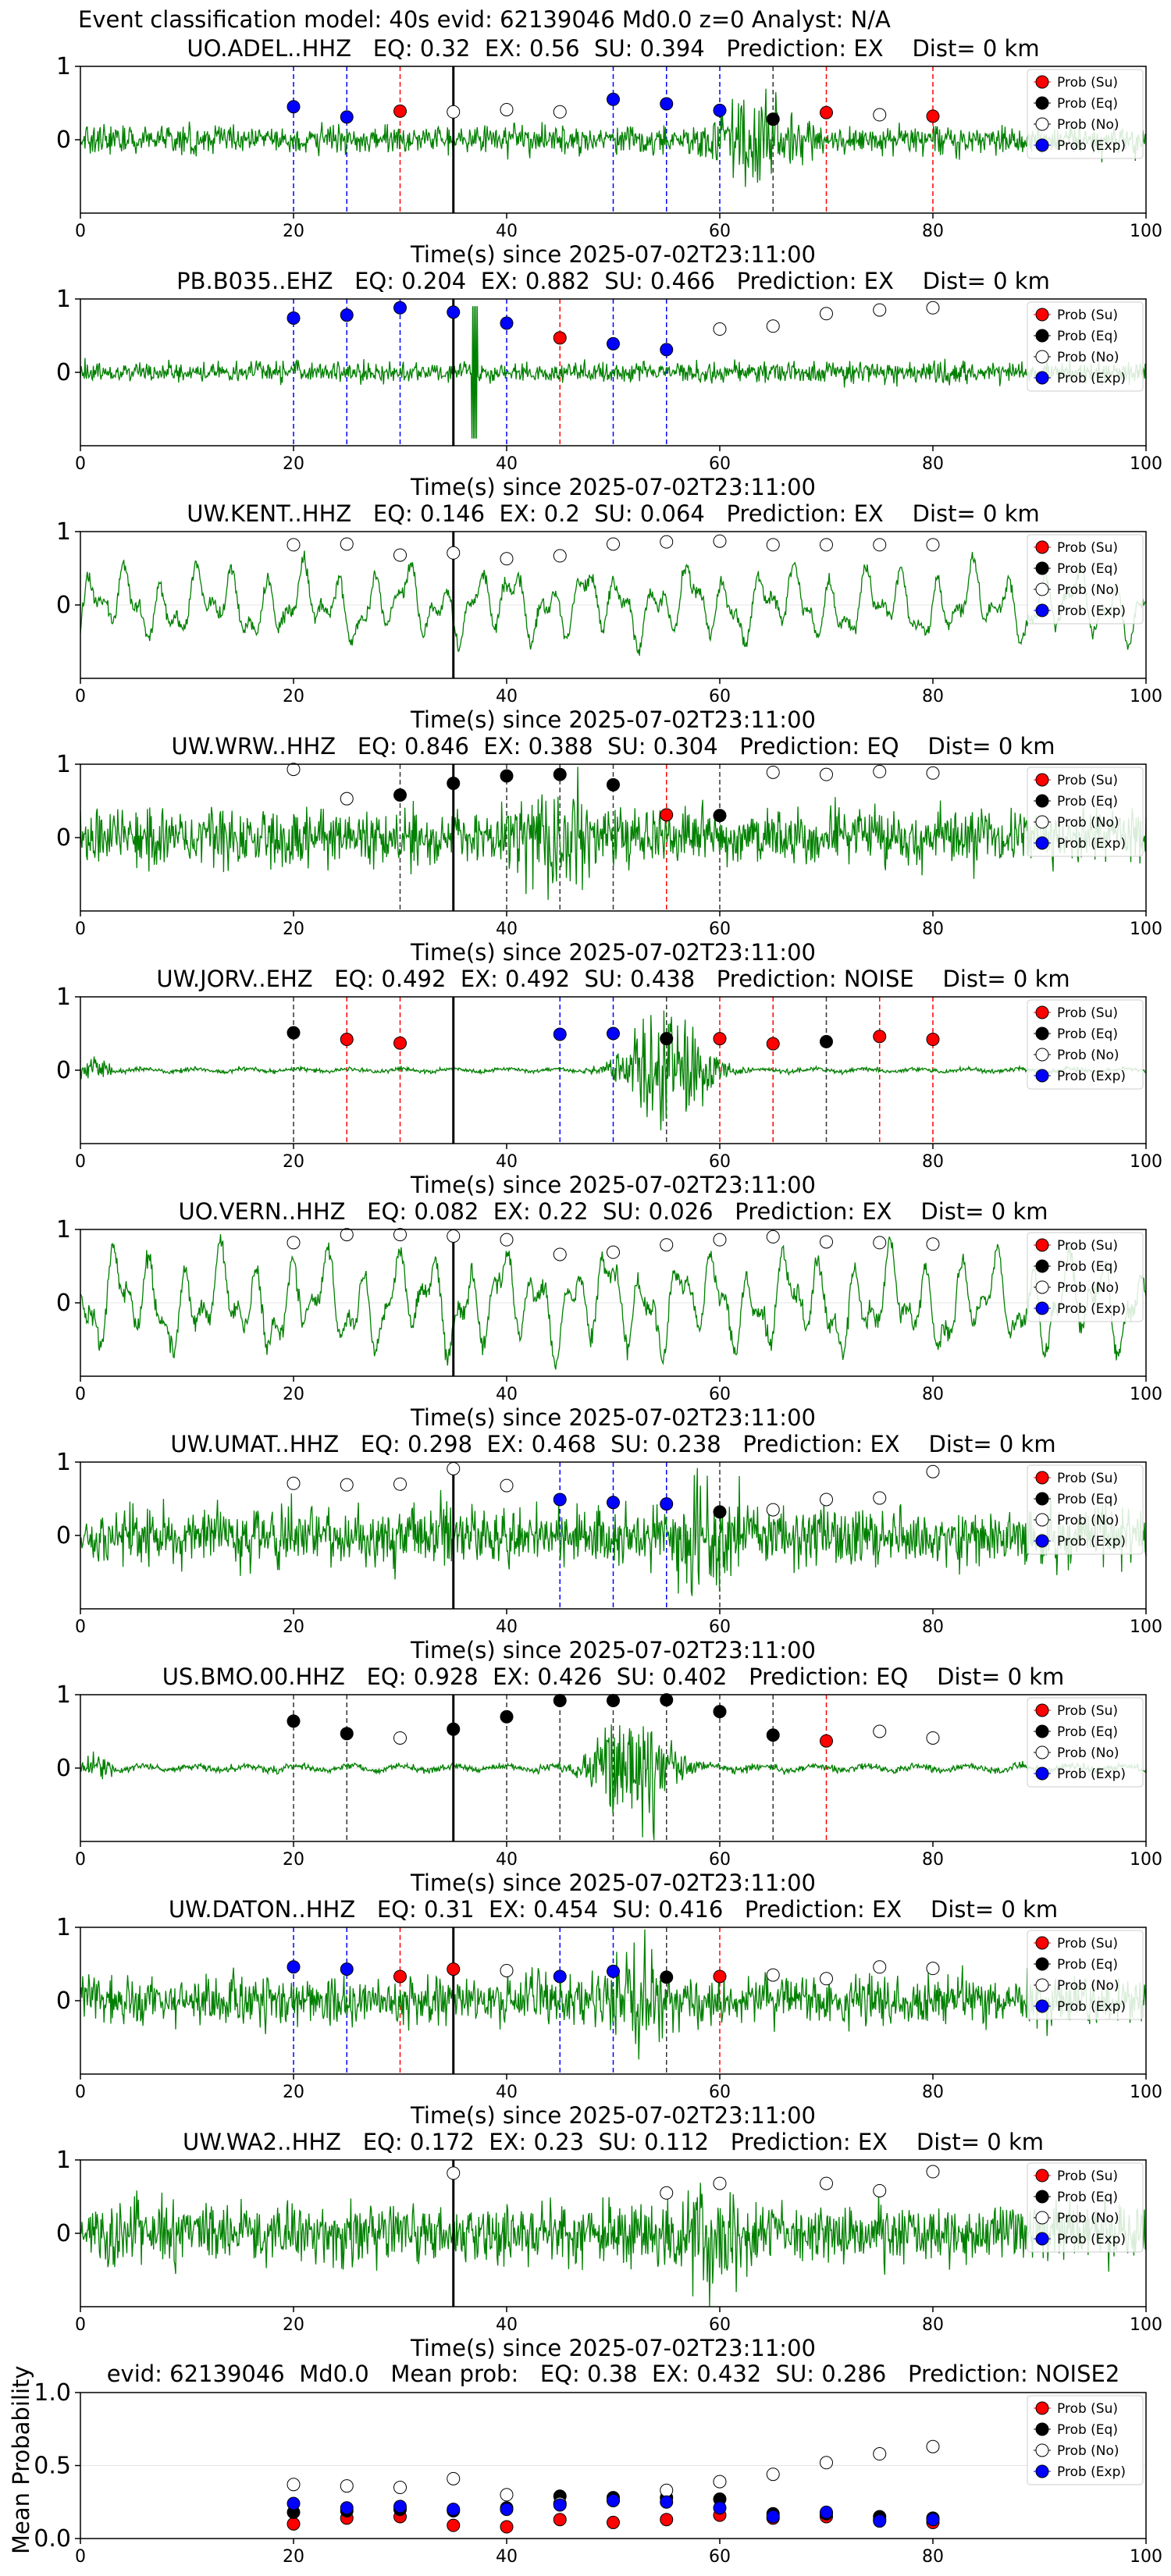  I want to click on x-tick-label: 40, so click(507, 1860).